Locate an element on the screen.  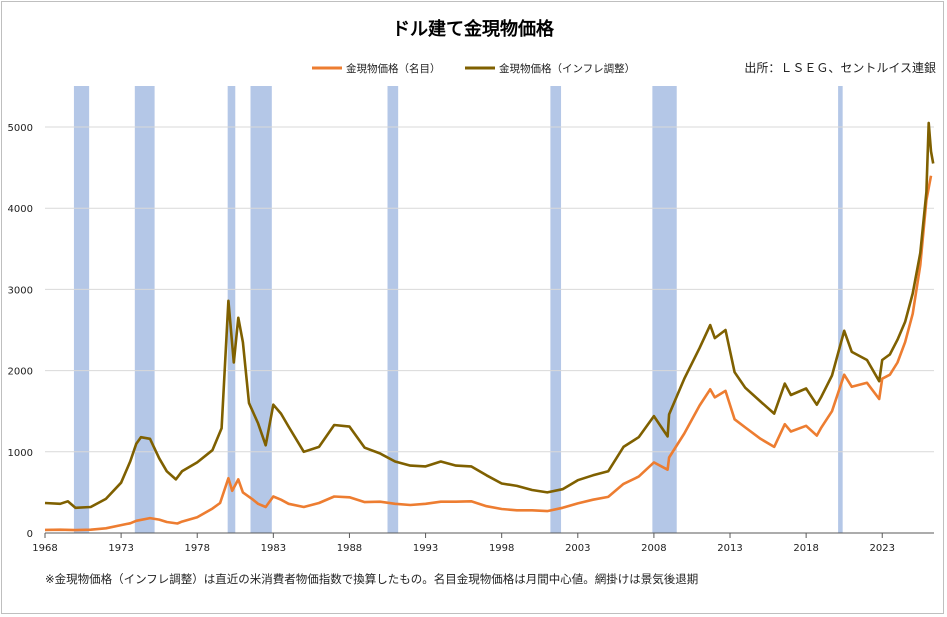
x-tick-label: 1998 is located at coordinates (501, 548).